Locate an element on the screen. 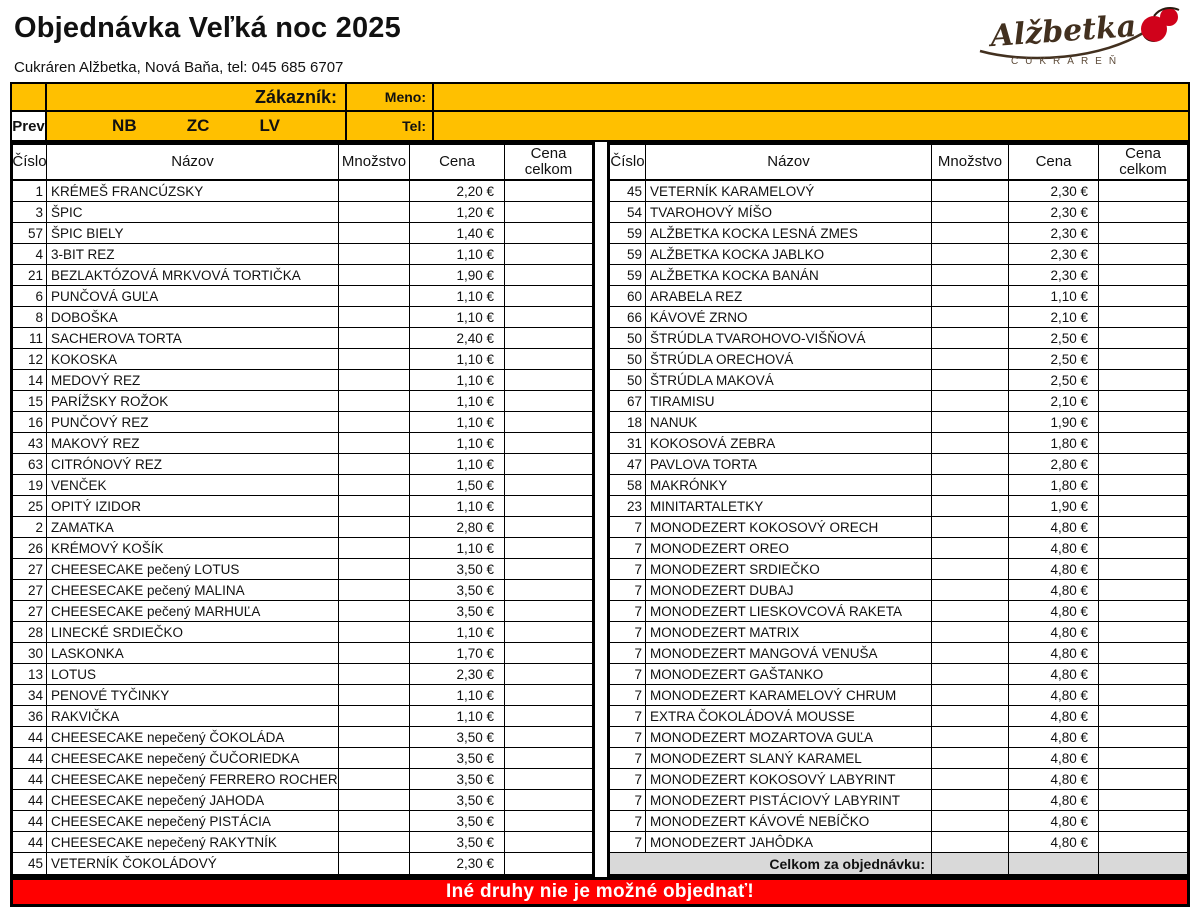  grand-total-quantity-cell is located at coordinates (970, 863).